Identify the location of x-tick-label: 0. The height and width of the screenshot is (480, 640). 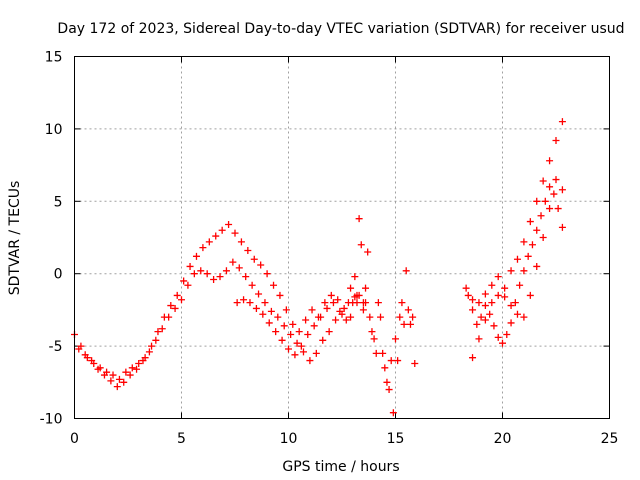
(74, 439).